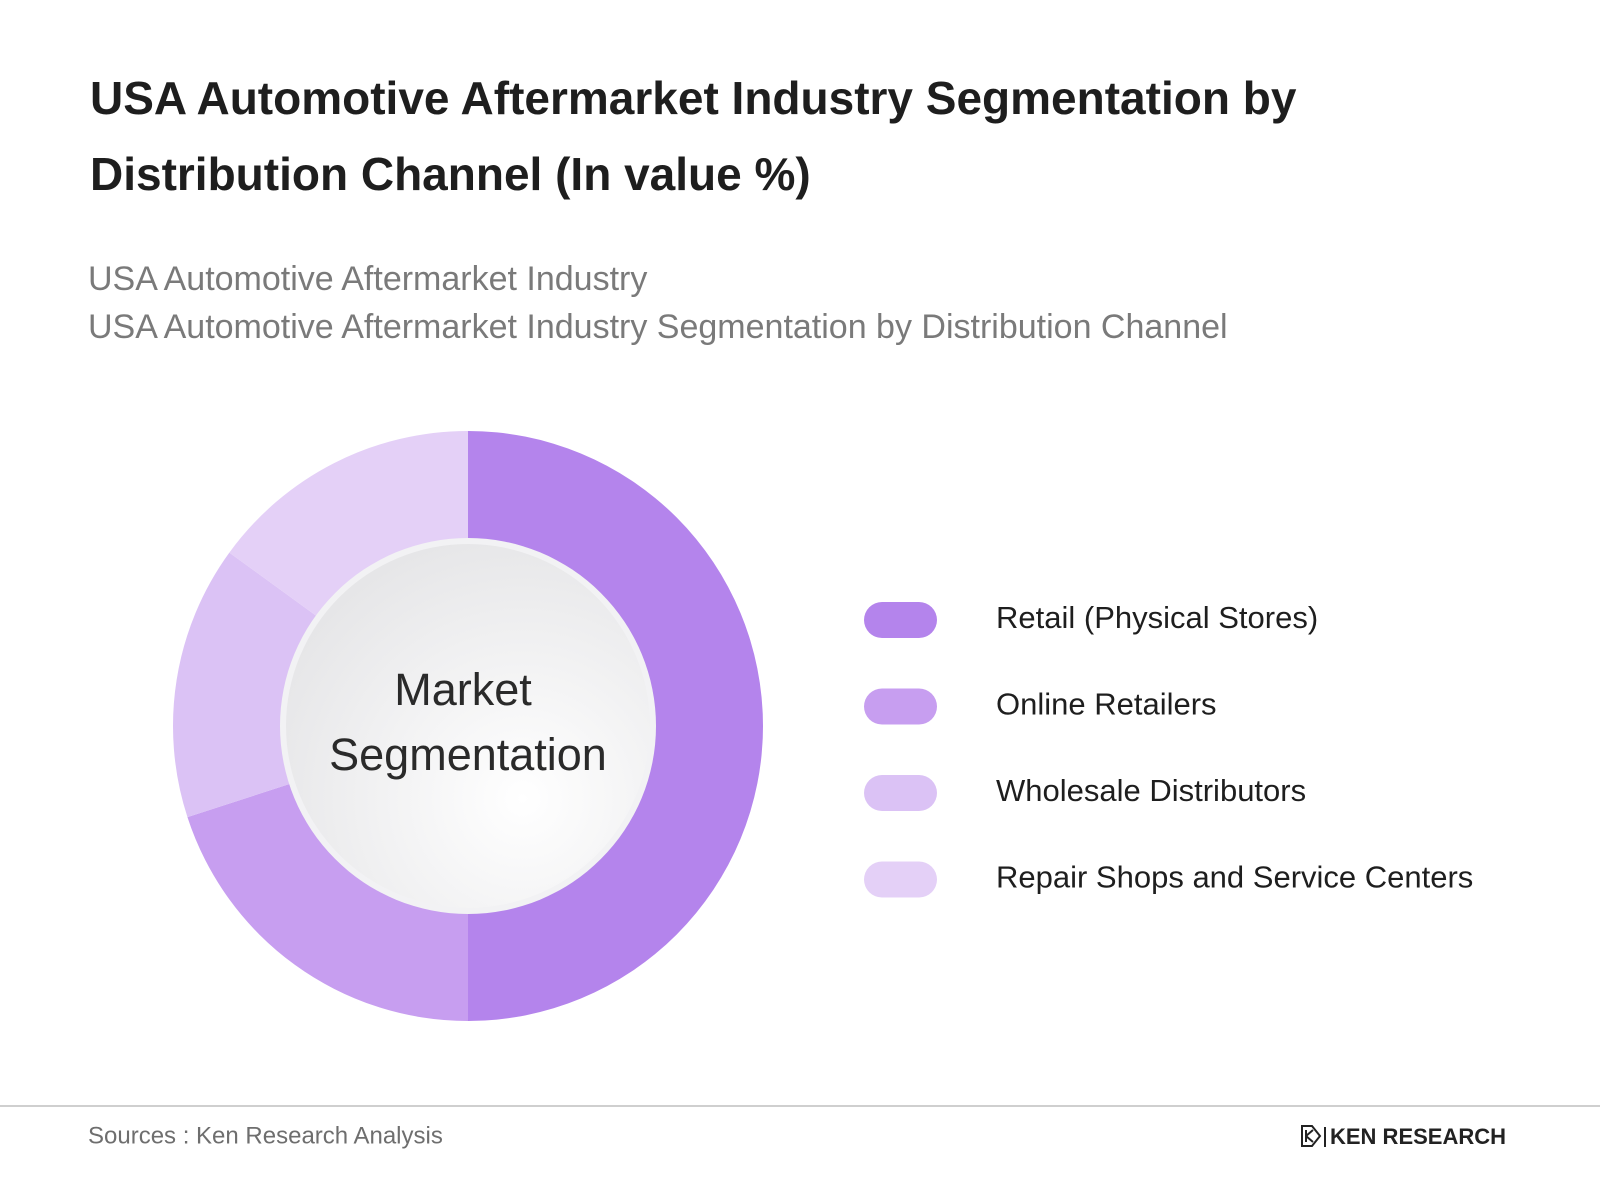 Image resolution: width=1600 pixels, height=1200 pixels. What do you see at coordinates (468, 754) in the screenshot?
I see `center-label: Segmentation` at bounding box center [468, 754].